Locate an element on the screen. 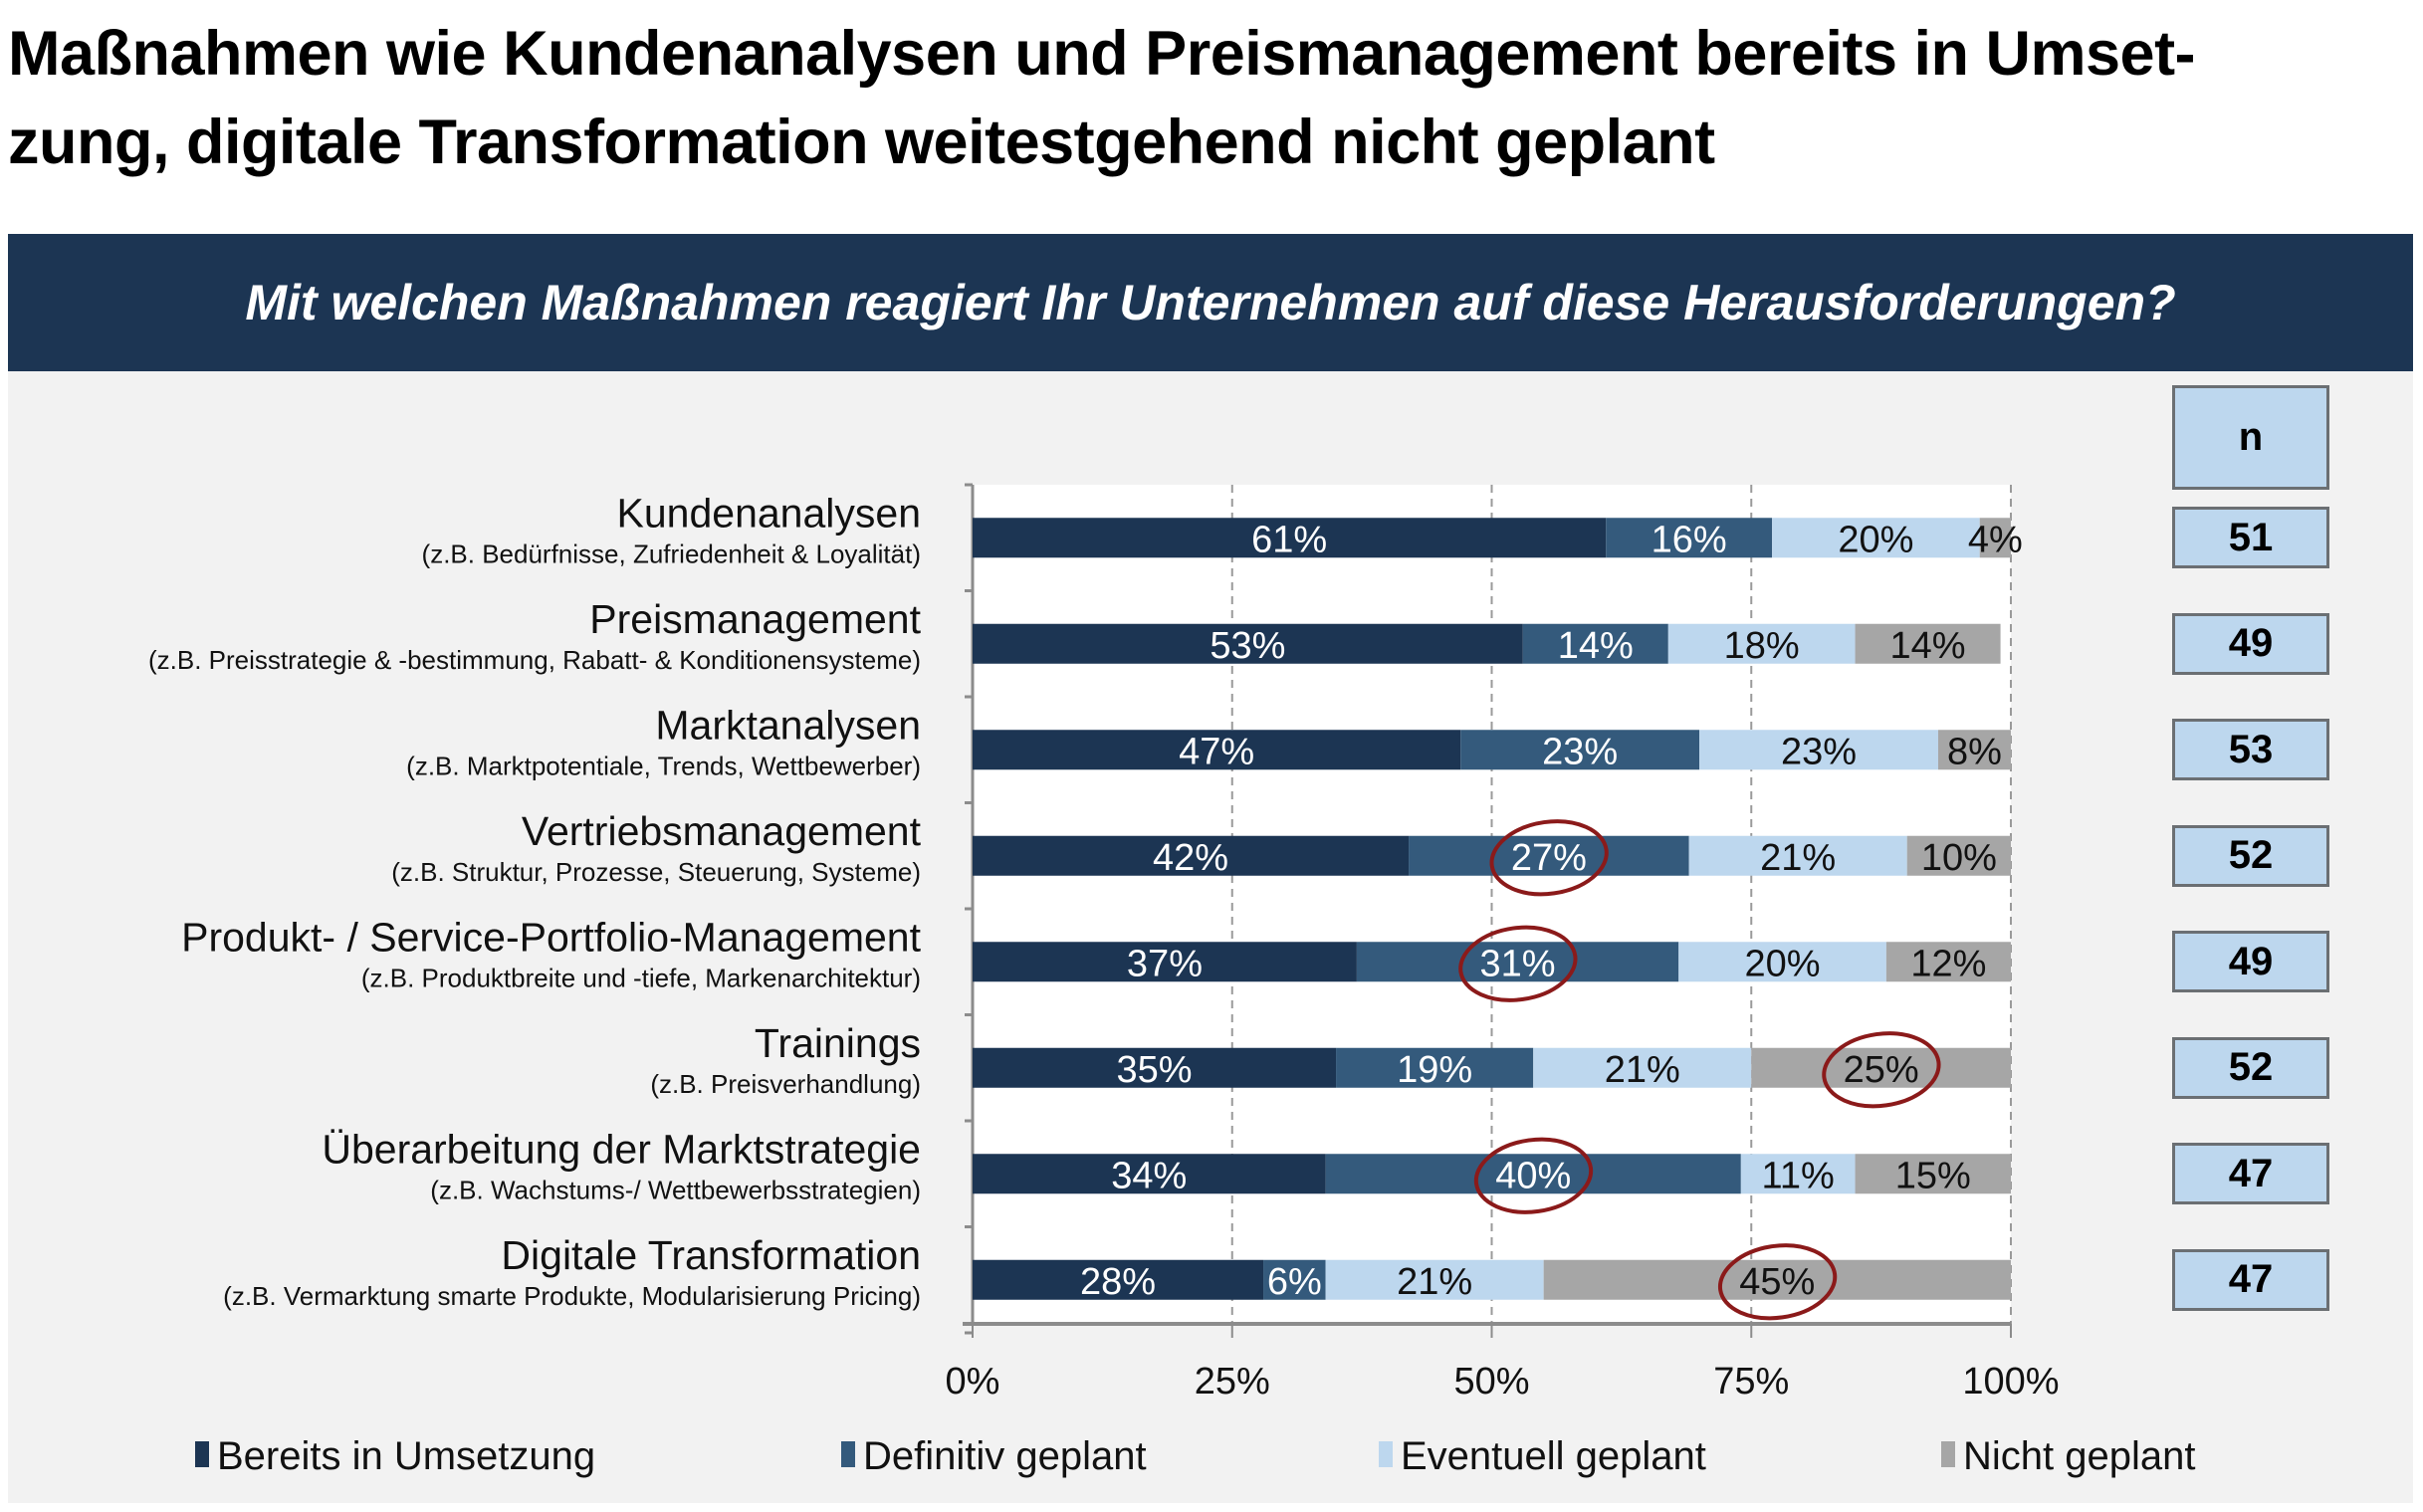 The width and height of the screenshot is (2423, 1512). legend-label: Nicht geplant is located at coordinates (2079, 1456).